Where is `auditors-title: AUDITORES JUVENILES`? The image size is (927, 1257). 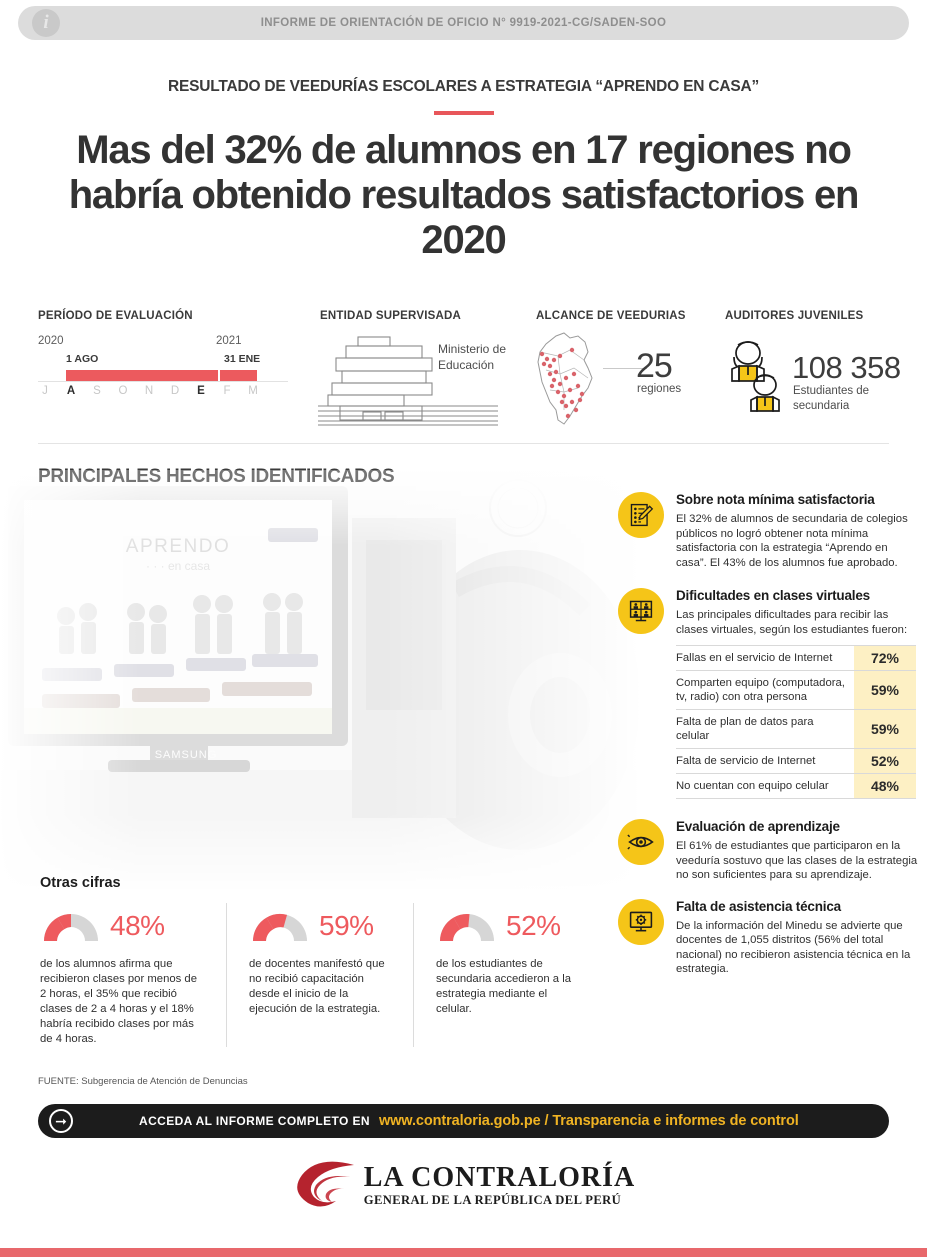 auditors-title: AUDITORES JUVENILES is located at coordinates (794, 316).